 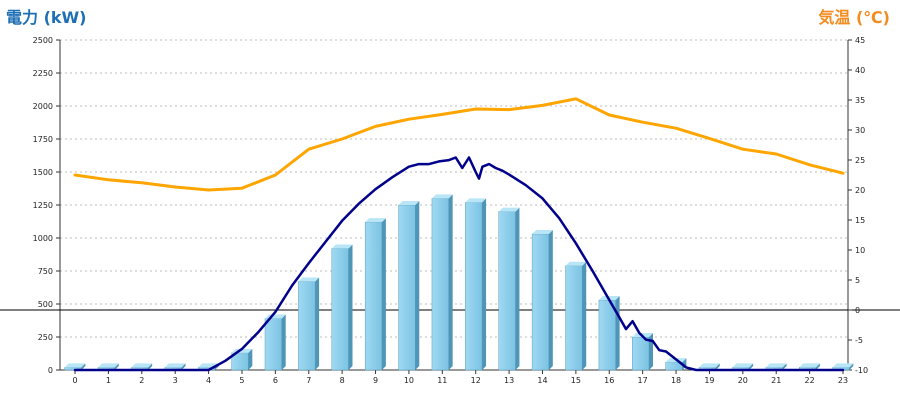 What do you see at coordinates (859, 340) in the screenshot?
I see `right-tick-label: -5` at bounding box center [859, 340].